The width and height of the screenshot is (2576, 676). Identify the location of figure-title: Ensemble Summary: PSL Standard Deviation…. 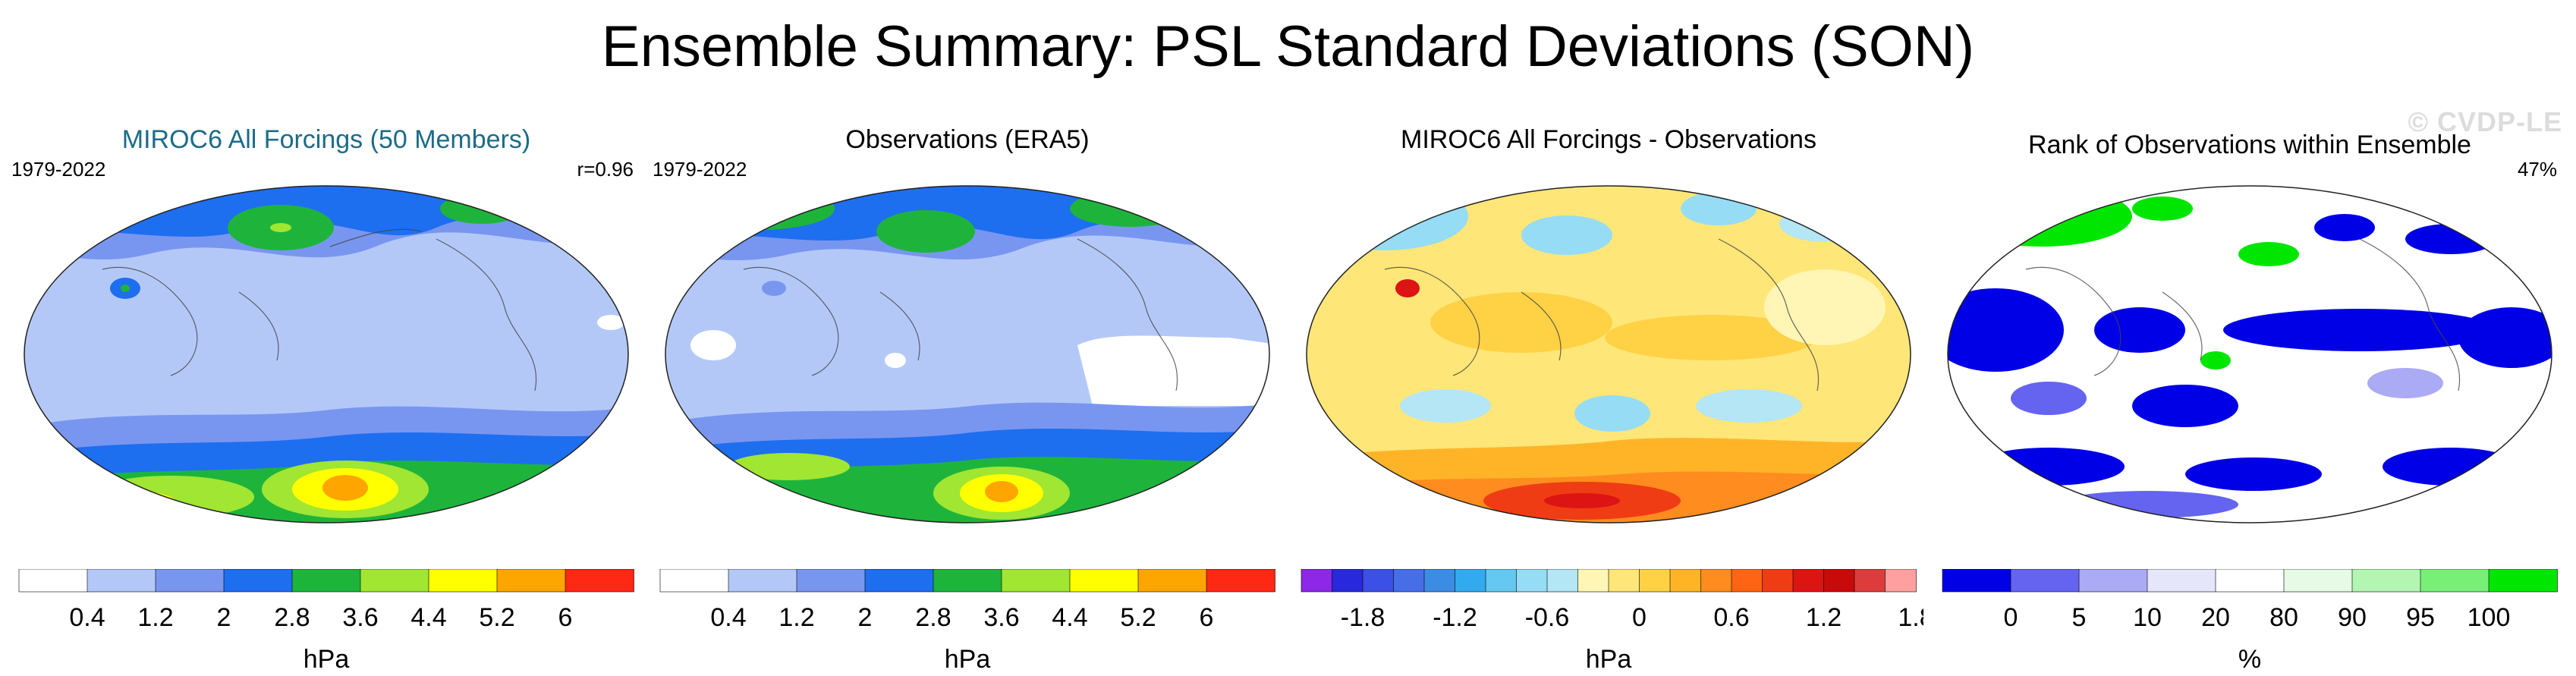
(1288, 46).